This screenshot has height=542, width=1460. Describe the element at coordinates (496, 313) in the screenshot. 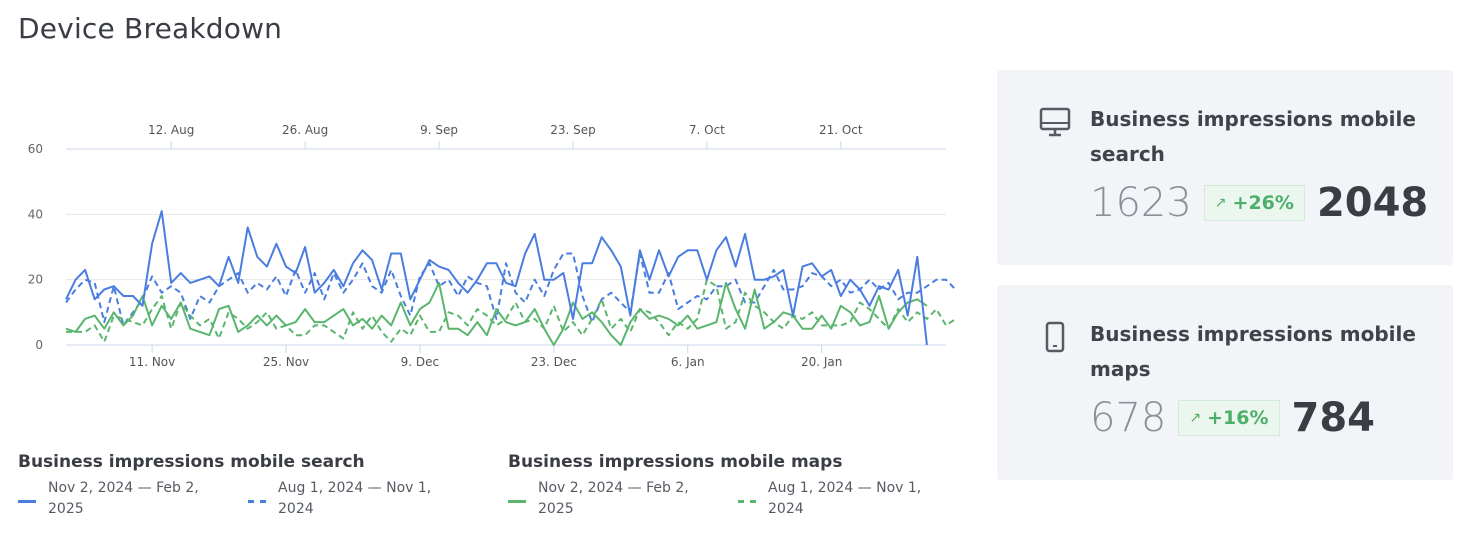

I see `series-line-business-impressions-mobile-maps-solid` at that location.